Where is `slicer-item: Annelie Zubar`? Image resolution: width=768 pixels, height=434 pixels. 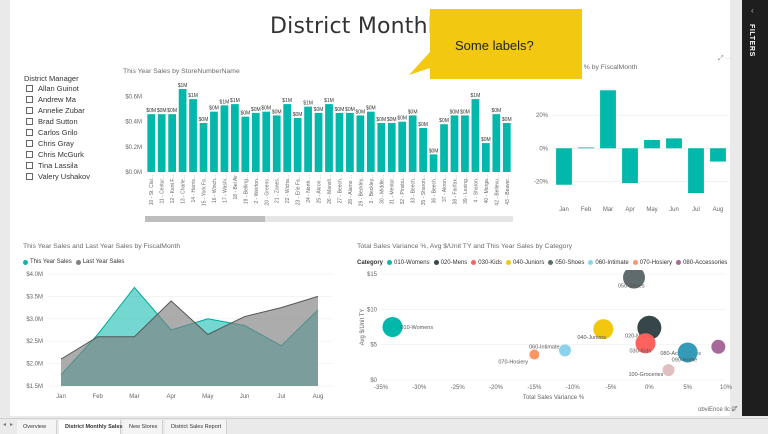 slicer-item: Annelie Zubar is located at coordinates (55, 110).